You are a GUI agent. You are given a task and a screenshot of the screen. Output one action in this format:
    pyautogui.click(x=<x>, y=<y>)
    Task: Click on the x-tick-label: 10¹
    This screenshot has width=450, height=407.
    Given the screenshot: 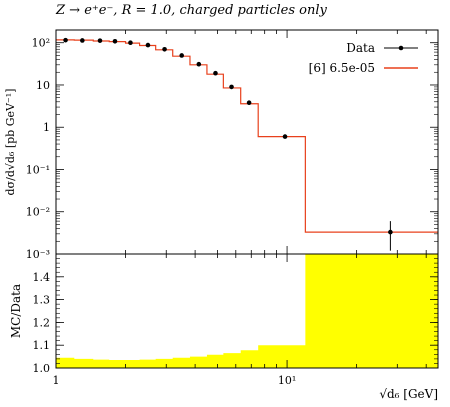 What is the action you would take?
    pyautogui.click(x=287, y=380)
    